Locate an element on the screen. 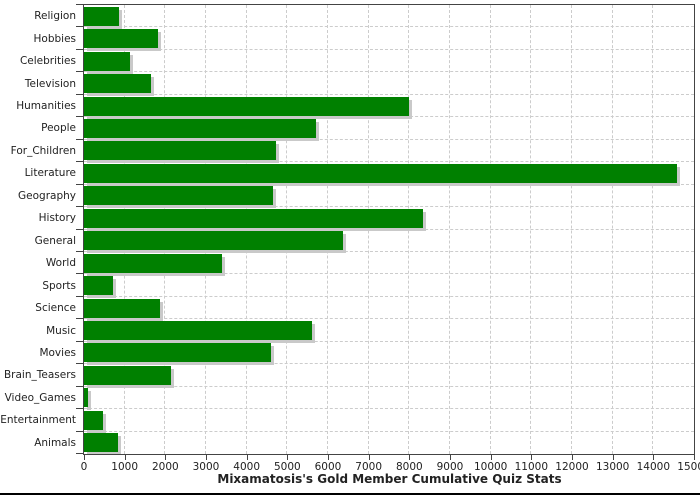 Image resolution: width=700 pixels, height=500 pixels. y-axis-label: For_Children is located at coordinates (43, 150).